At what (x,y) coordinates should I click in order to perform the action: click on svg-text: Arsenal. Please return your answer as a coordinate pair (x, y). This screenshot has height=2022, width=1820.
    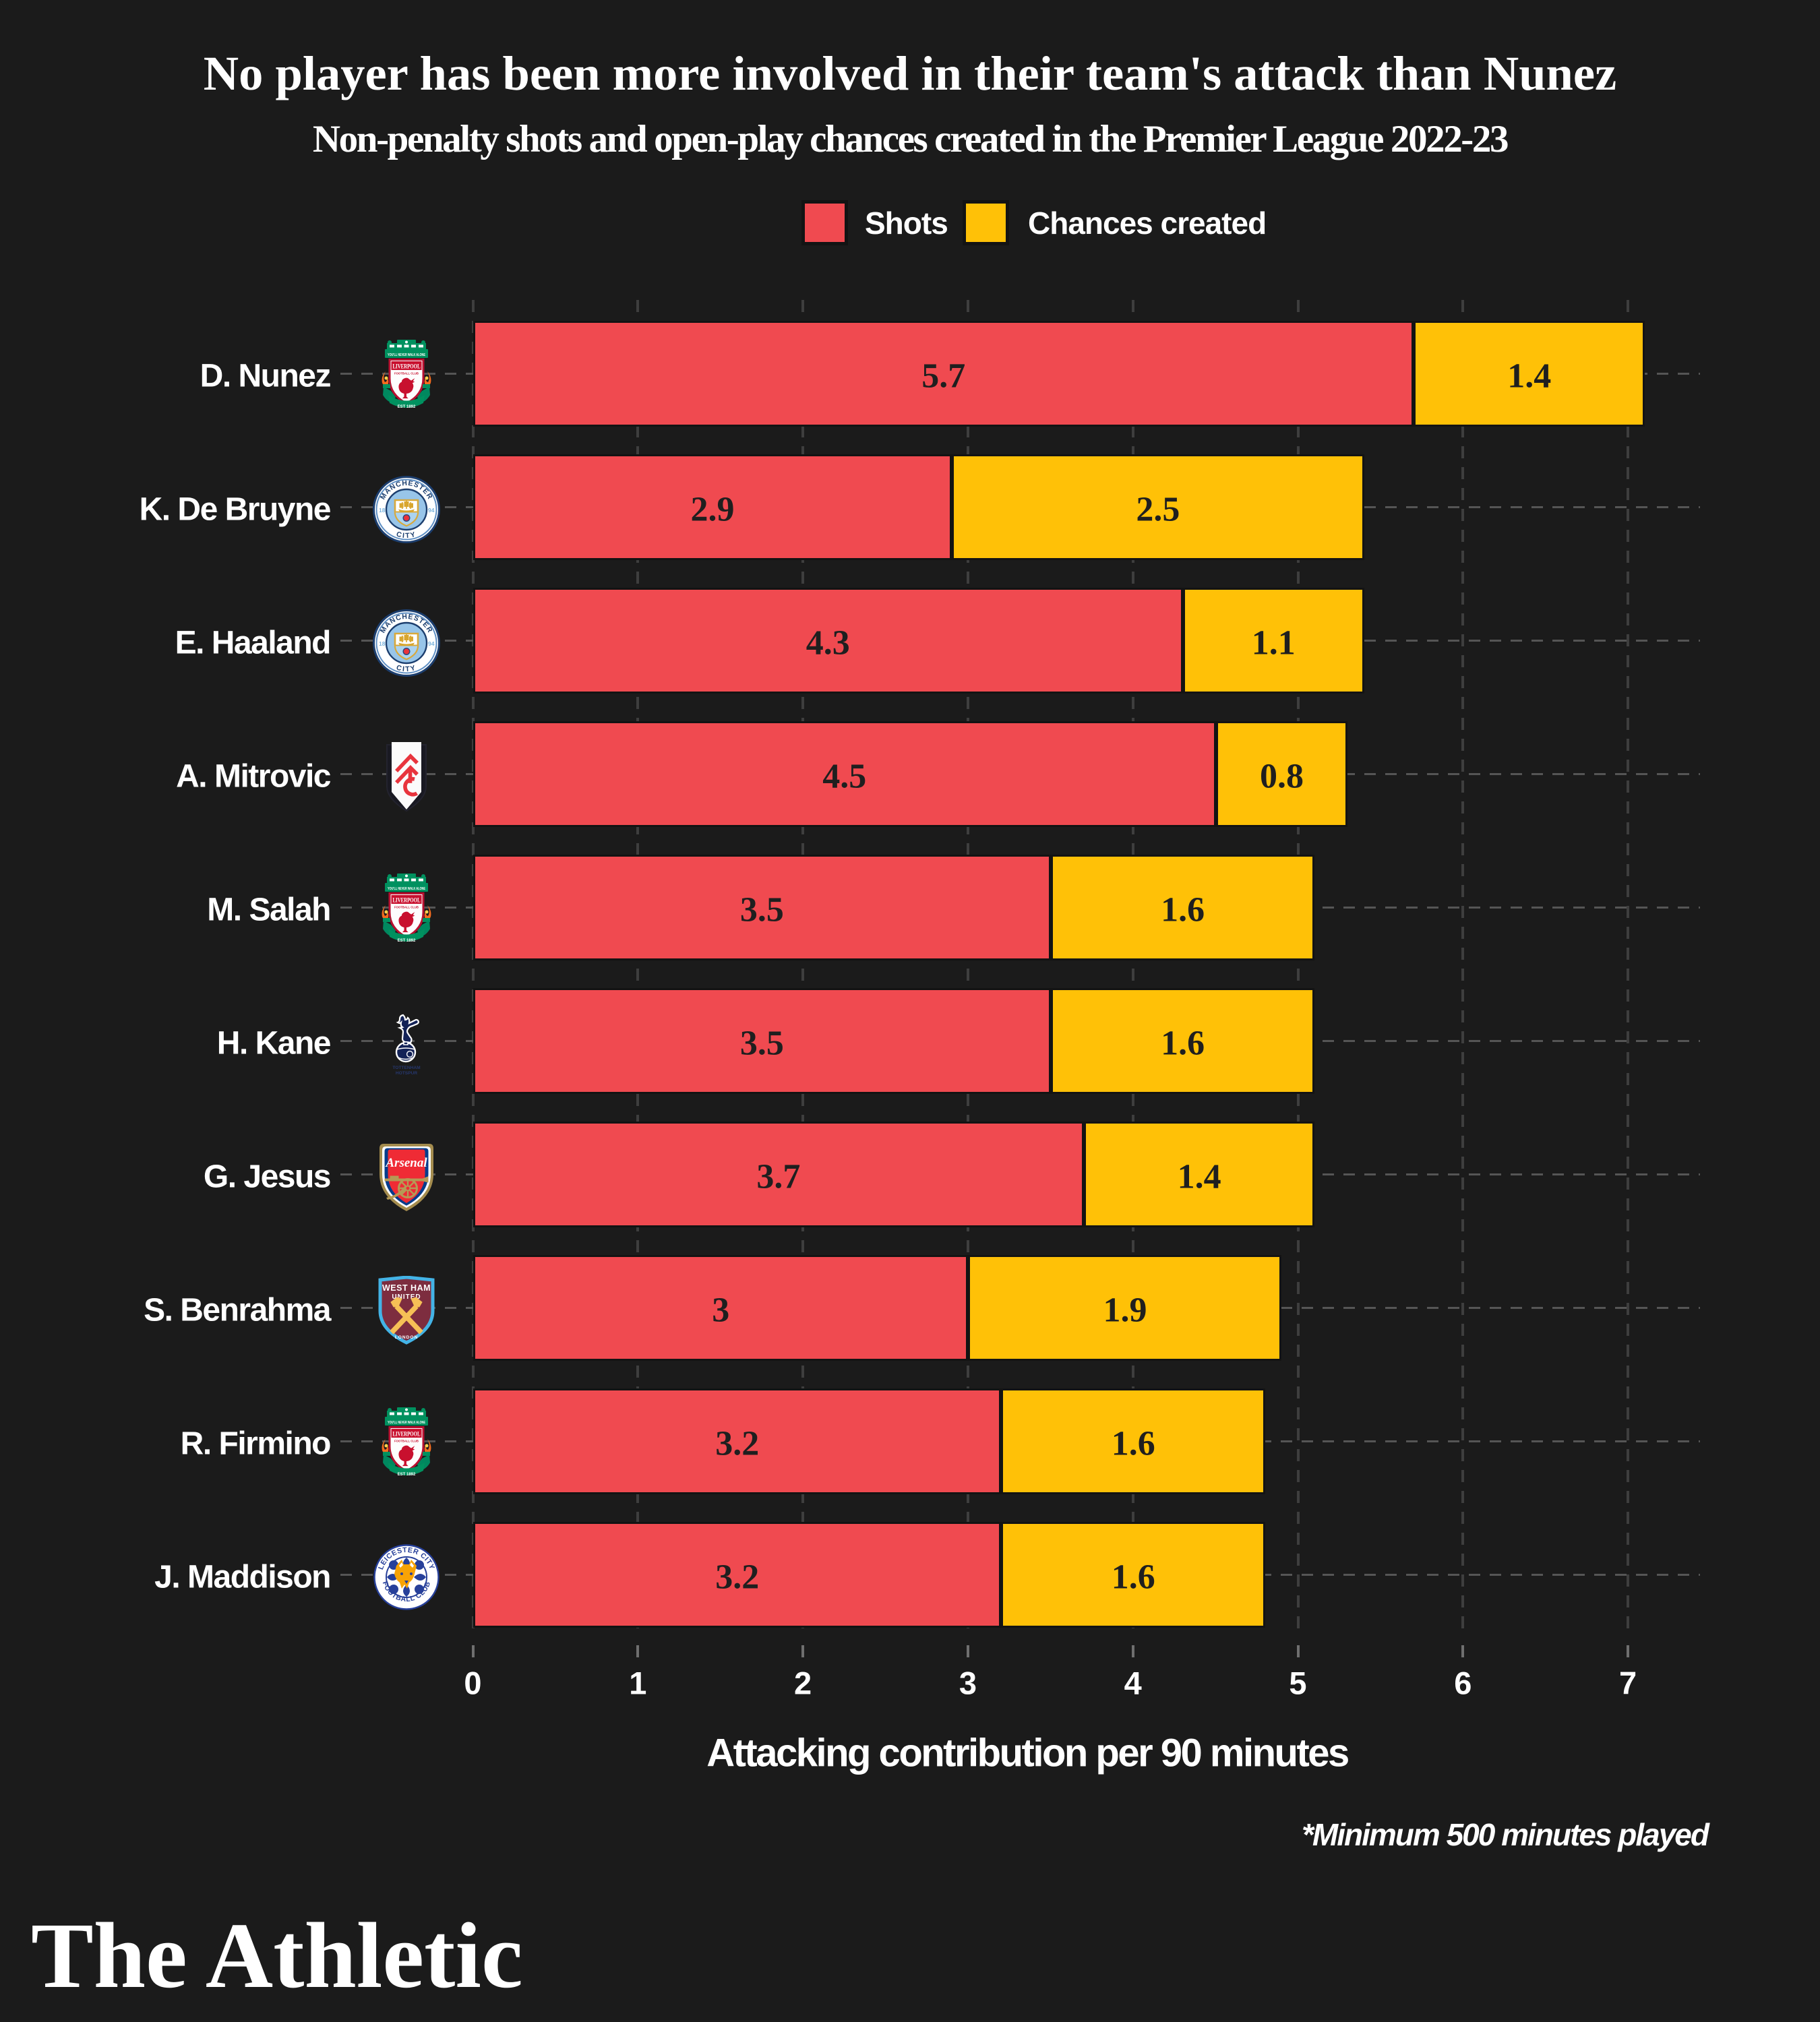
    Looking at the image, I should click on (406, 1163).